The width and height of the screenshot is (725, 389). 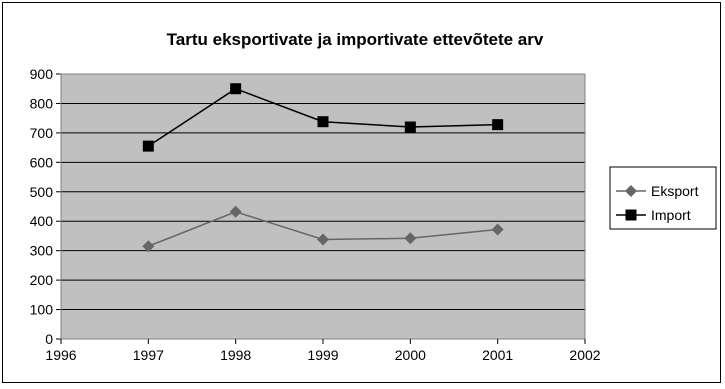 What do you see at coordinates (148, 355) in the screenshot?
I see `x-tick-label: 1997` at bounding box center [148, 355].